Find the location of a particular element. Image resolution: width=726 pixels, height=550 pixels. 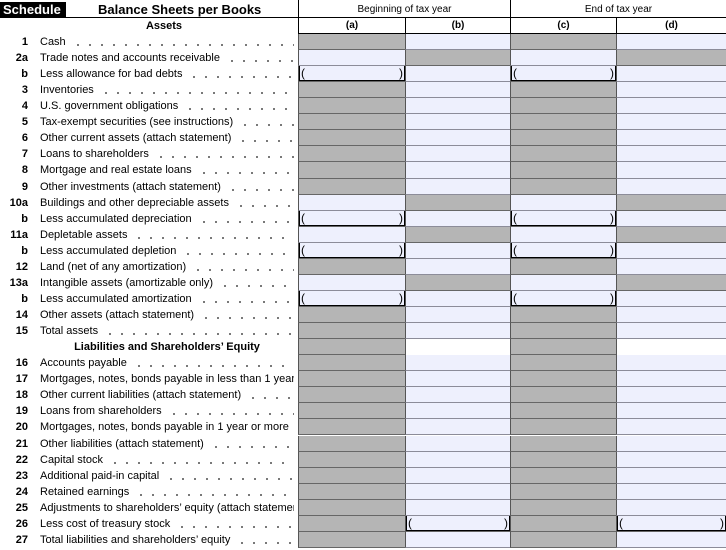

line-row: 3 Inventories is located at coordinates (363, 90).